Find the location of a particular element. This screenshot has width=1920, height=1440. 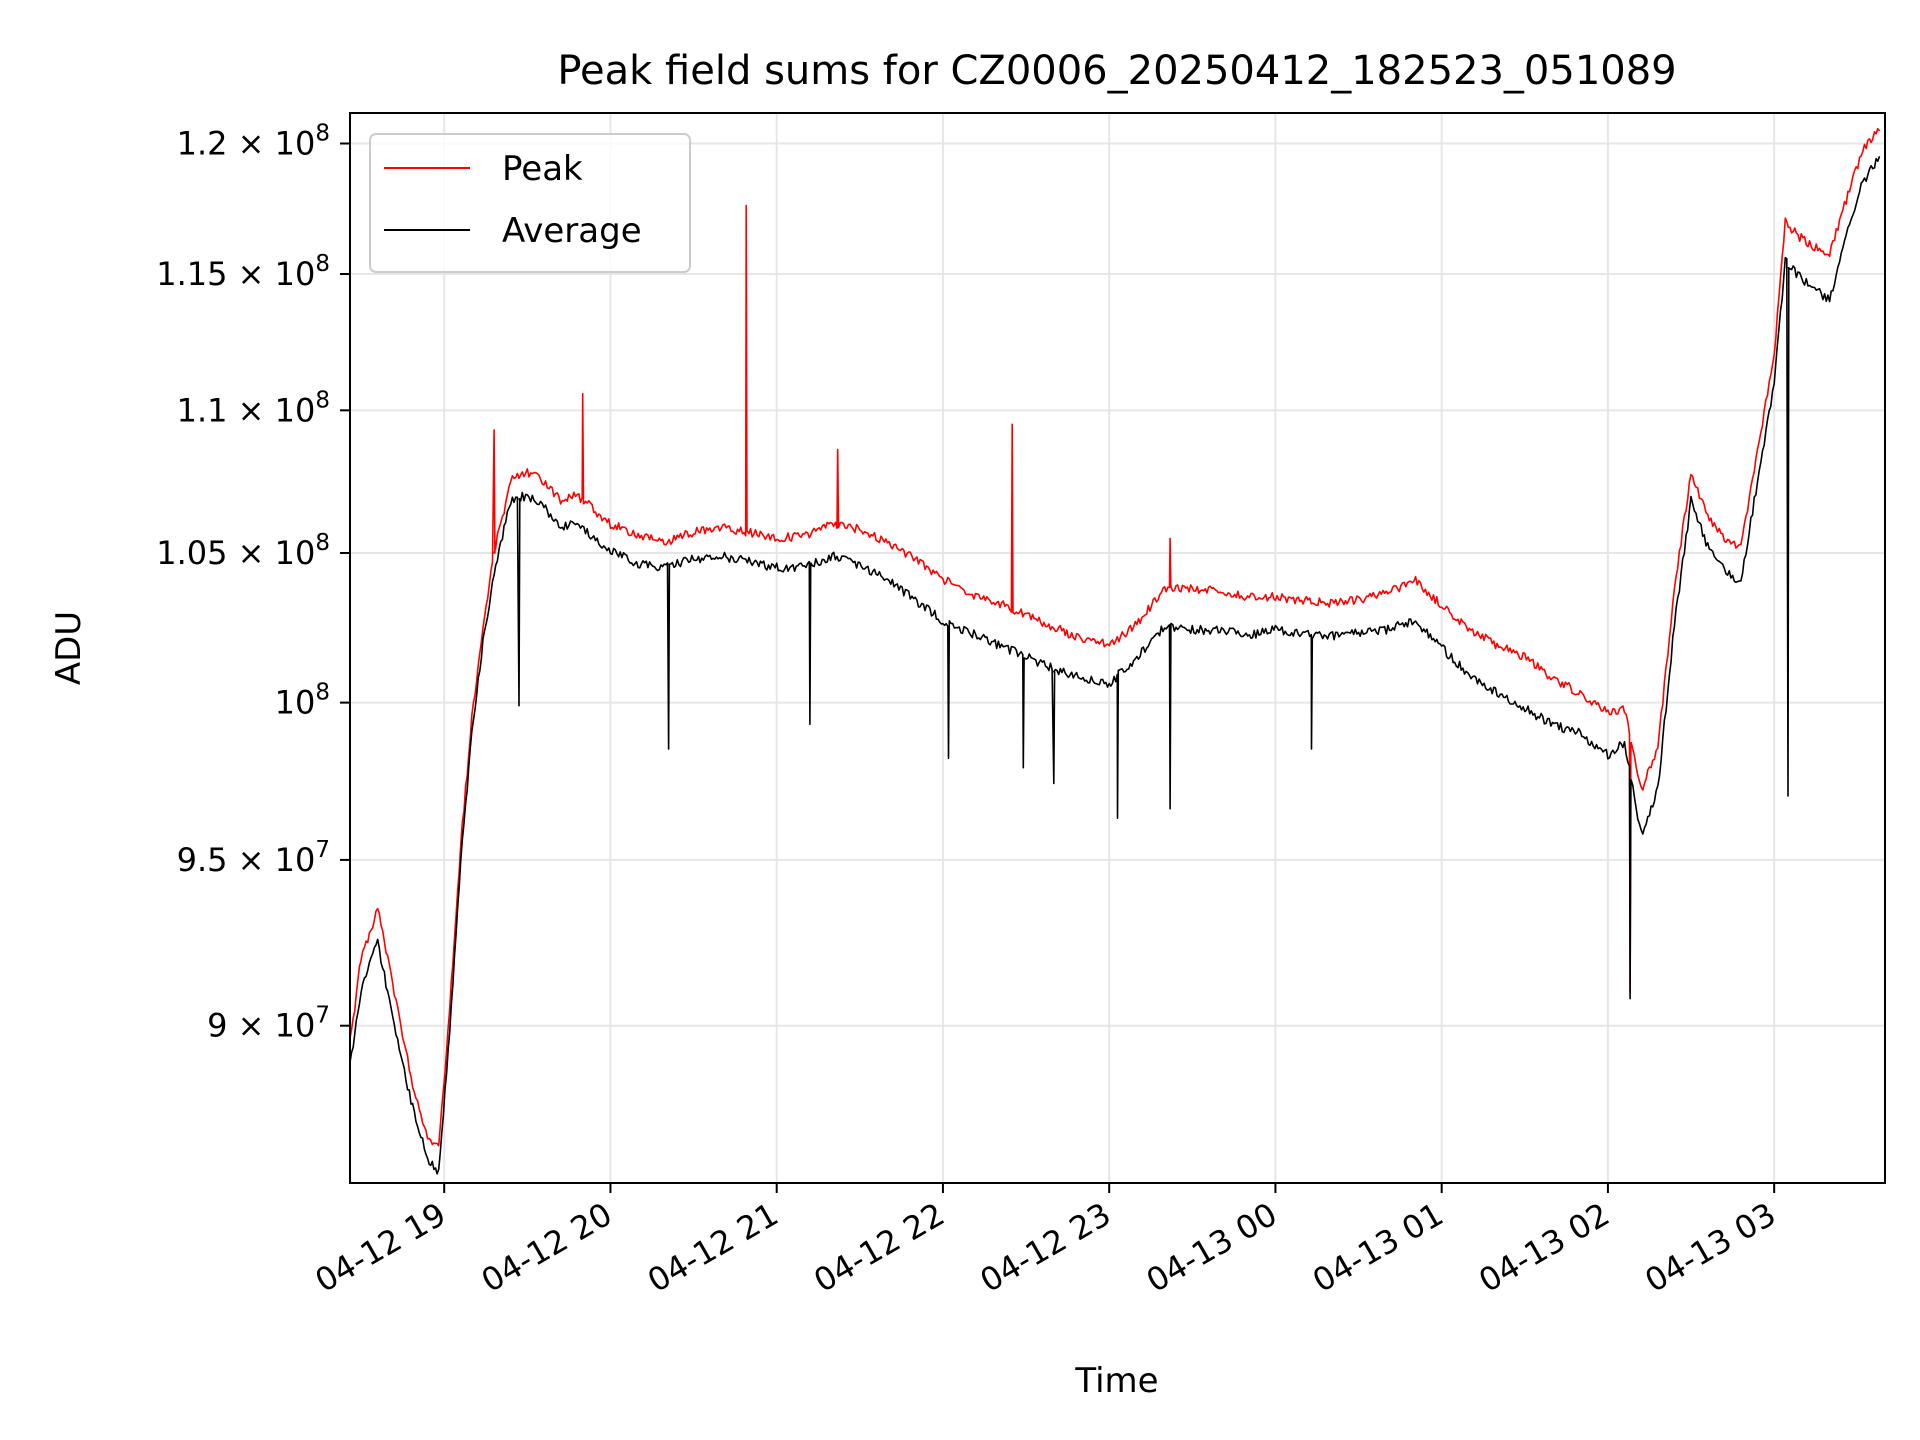

y-tick-label: 108 is located at coordinates (302, 701).